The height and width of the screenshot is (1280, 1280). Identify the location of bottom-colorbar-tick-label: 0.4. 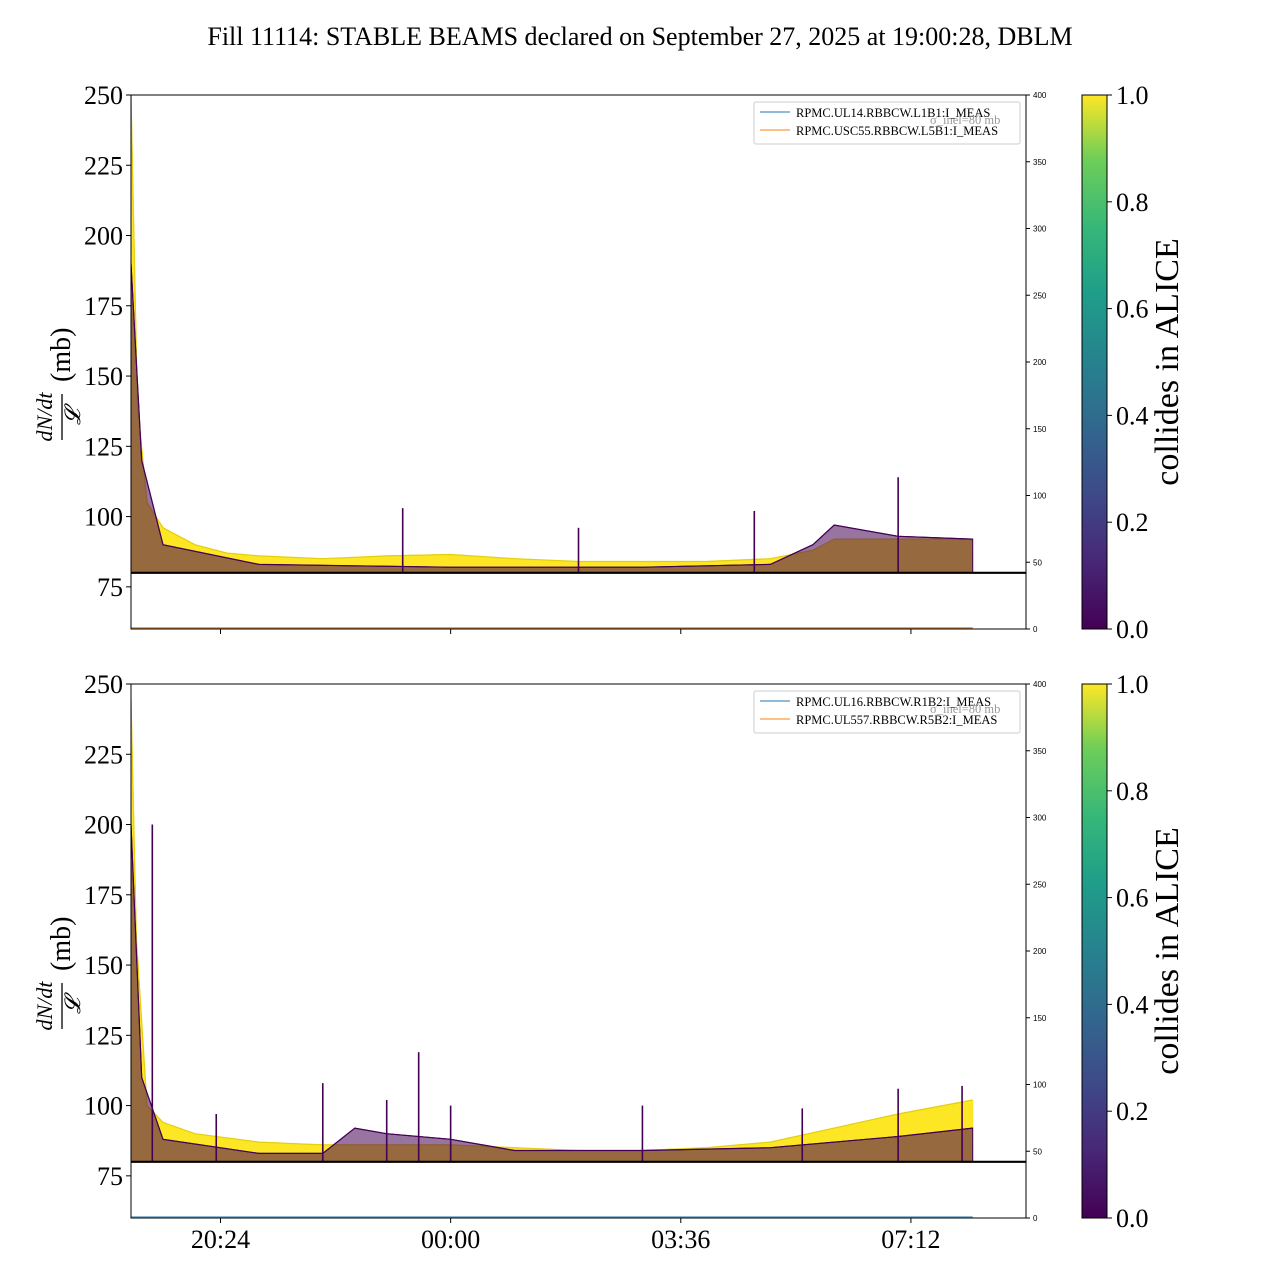
(1132, 1004).